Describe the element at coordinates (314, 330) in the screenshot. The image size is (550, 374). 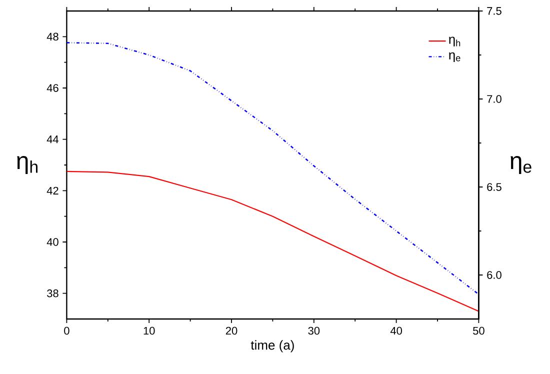
I see `x-tick-label: 30` at that location.